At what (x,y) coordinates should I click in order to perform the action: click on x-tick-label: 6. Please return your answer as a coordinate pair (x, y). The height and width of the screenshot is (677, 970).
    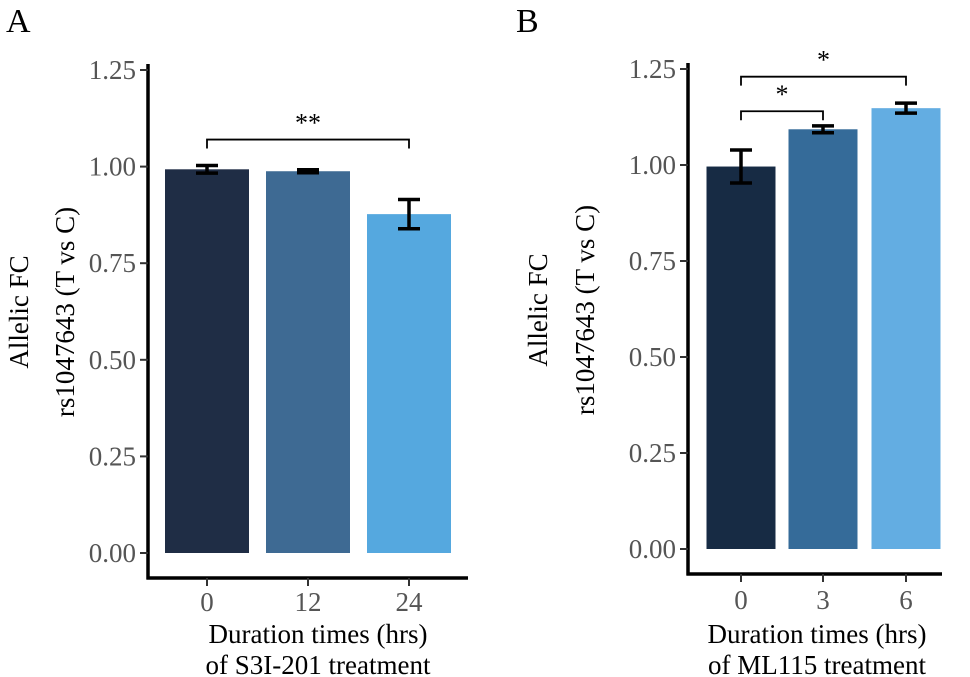
    Looking at the image, I should click on (906, 600).